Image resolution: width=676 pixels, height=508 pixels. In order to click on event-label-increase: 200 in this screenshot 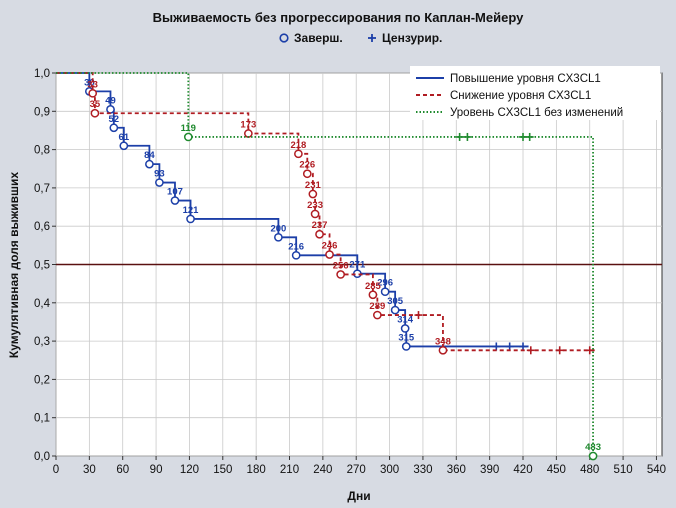, I will do `click(278, 228)`.